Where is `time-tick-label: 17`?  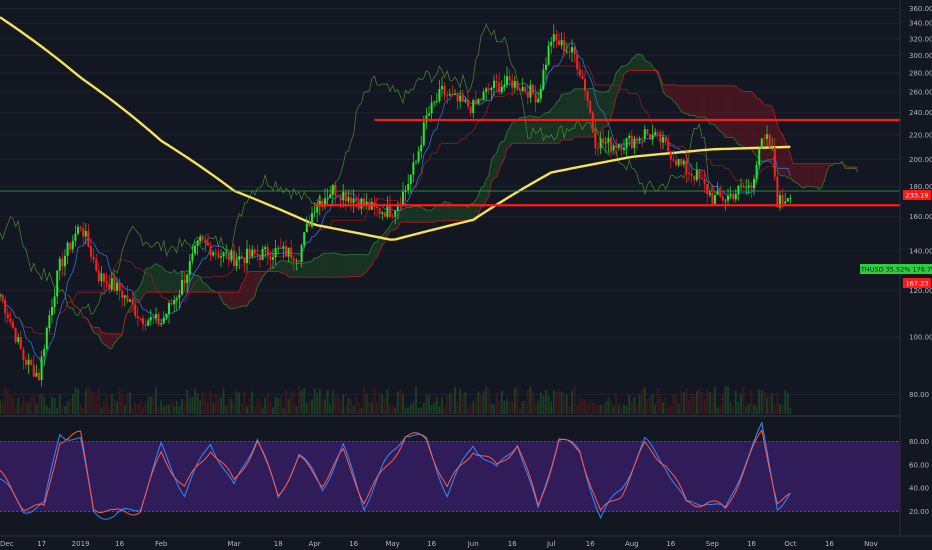
time-tick-label: 17 is located at coordinates (41, 544).